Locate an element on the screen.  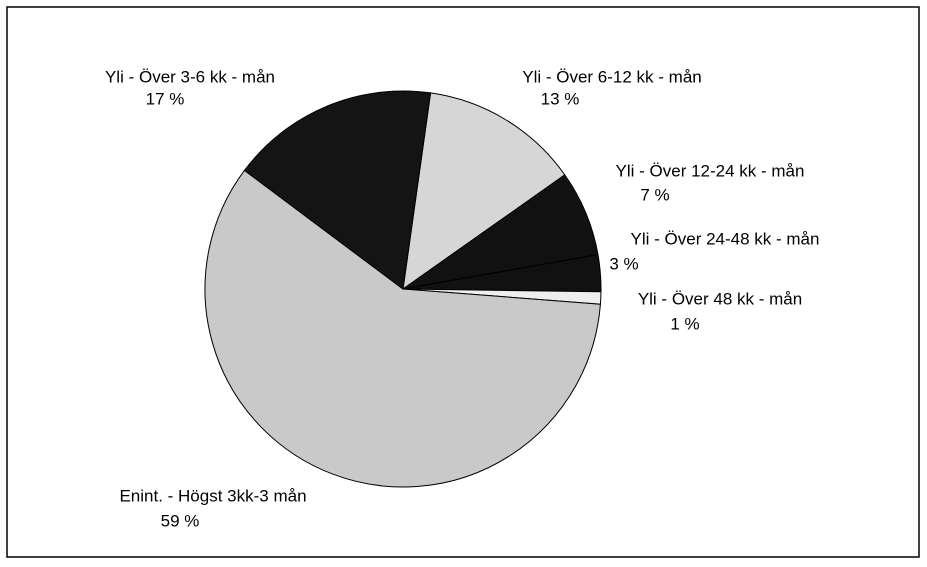
slice-value-label: 1 % is located at coordinates (684, 323).